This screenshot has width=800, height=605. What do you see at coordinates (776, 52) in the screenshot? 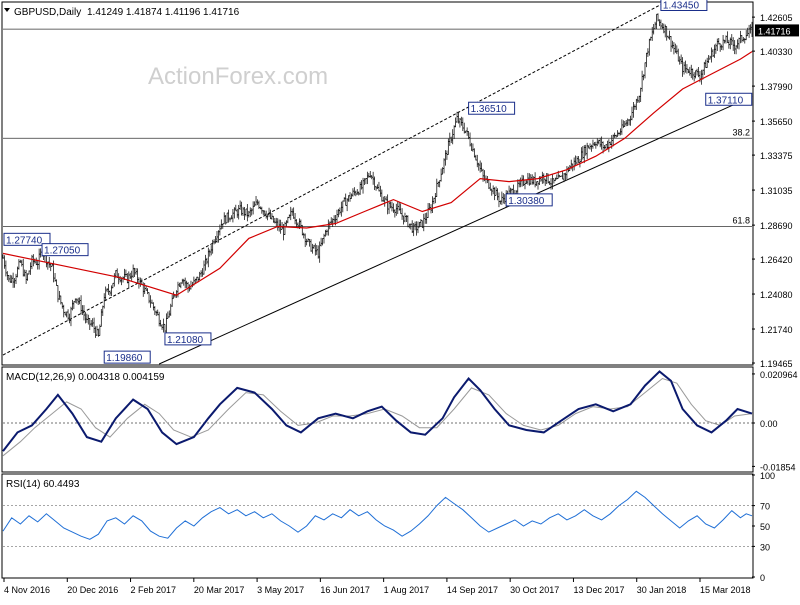
I see `price-tick-label: 1.40330` at bounding box center [776, 52].